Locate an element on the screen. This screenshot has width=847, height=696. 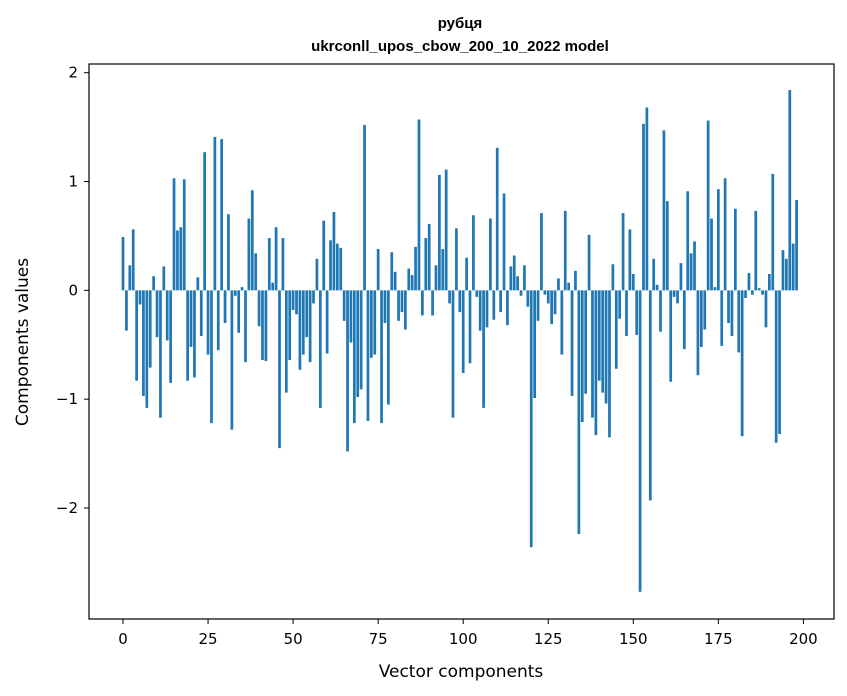
x-axis-ticks: 0 25 50 75 100 125 150 175 200 is located at coordinates (468, 633).